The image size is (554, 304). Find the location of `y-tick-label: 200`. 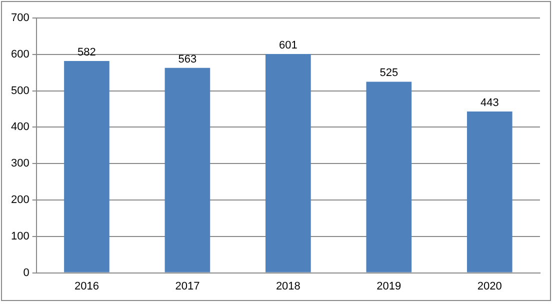

y-tick-label: 200 is located at coordinates (20, 200).